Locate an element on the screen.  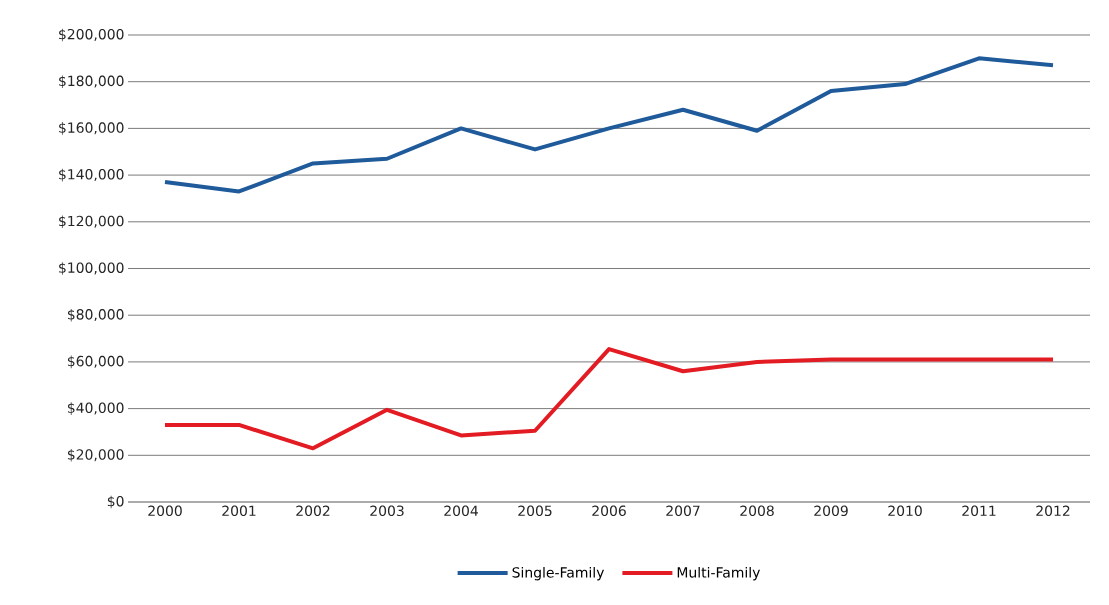
x-tick-label: 2006 is located at coordinates (609, 511).